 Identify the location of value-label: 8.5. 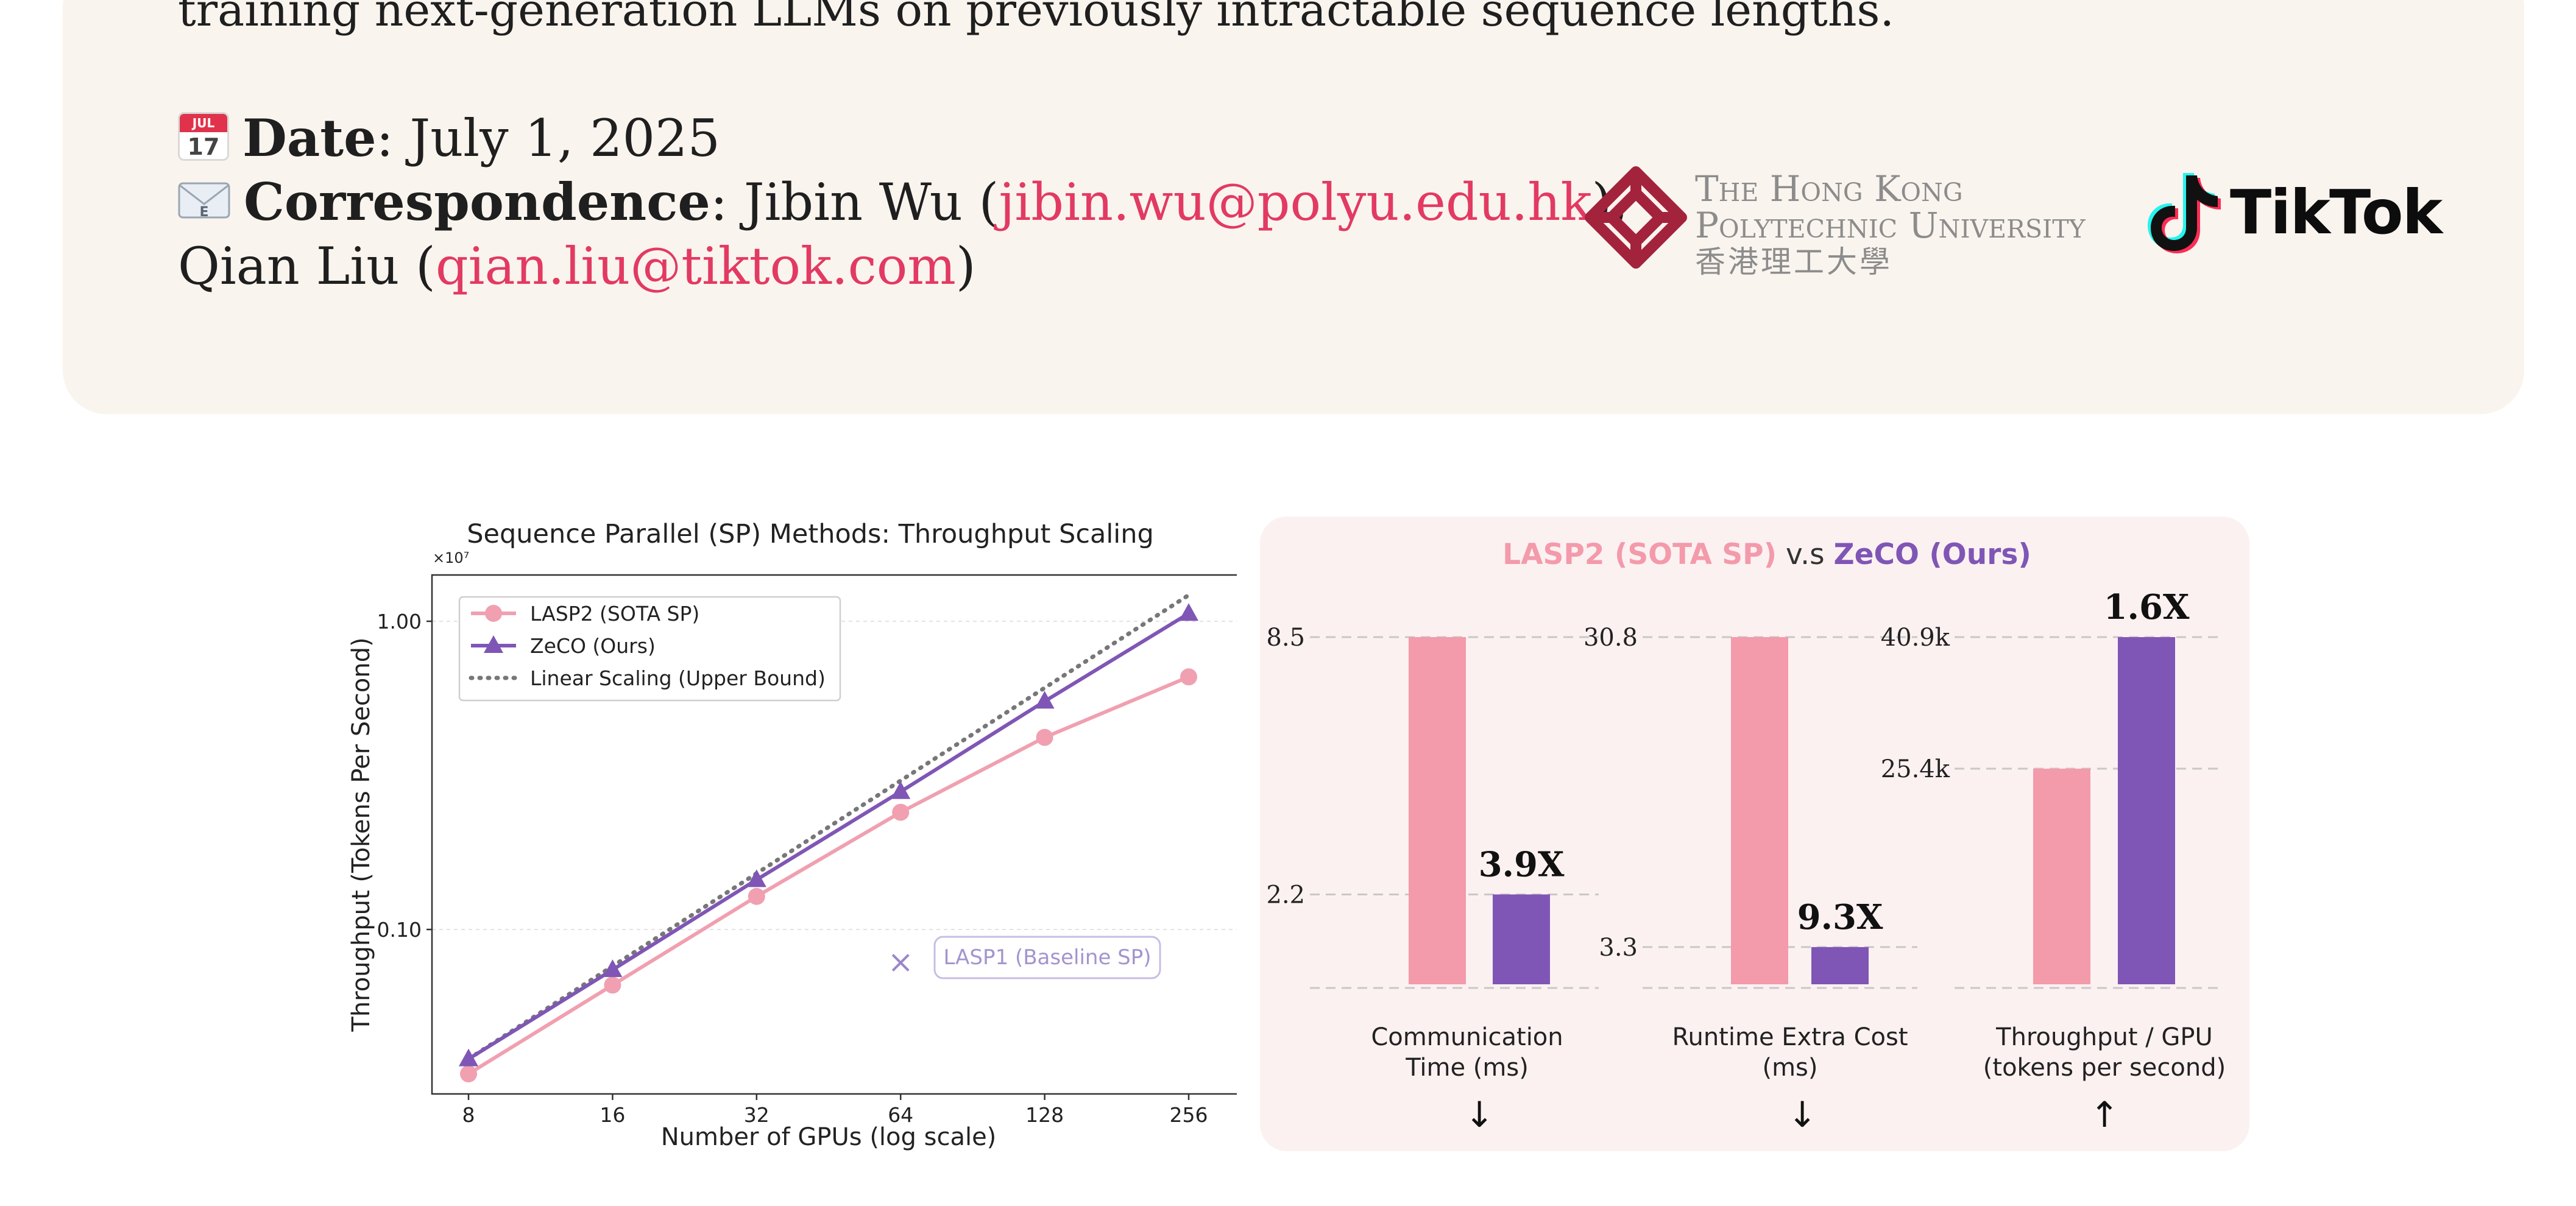
(1285, 638).